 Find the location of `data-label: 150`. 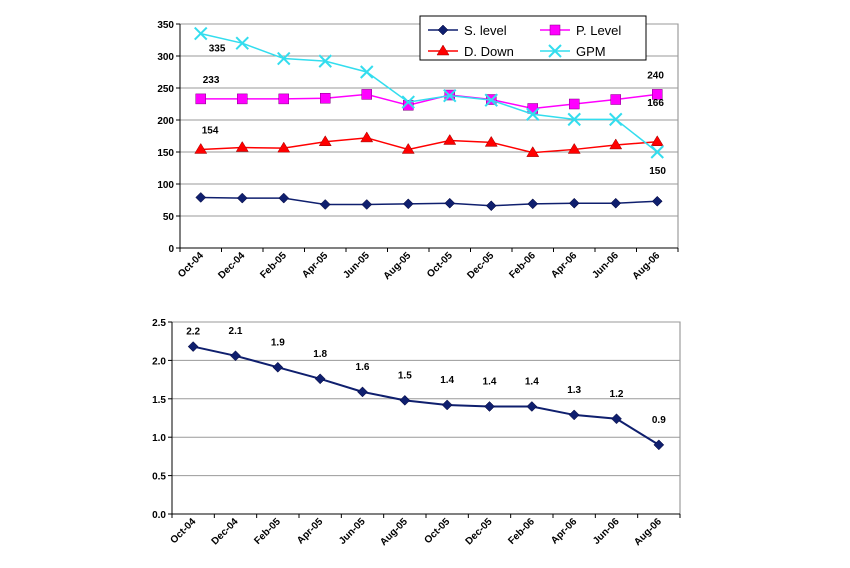

data-label: 150 is located at coordinates (657, 171).